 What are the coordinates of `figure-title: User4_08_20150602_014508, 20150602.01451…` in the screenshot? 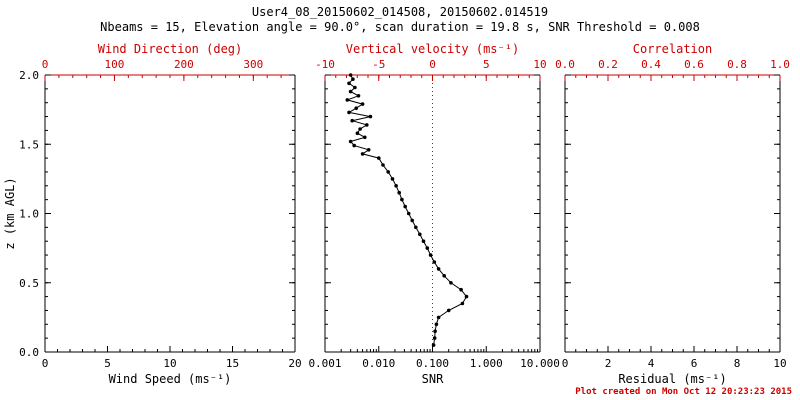 It's located at (400, 12).